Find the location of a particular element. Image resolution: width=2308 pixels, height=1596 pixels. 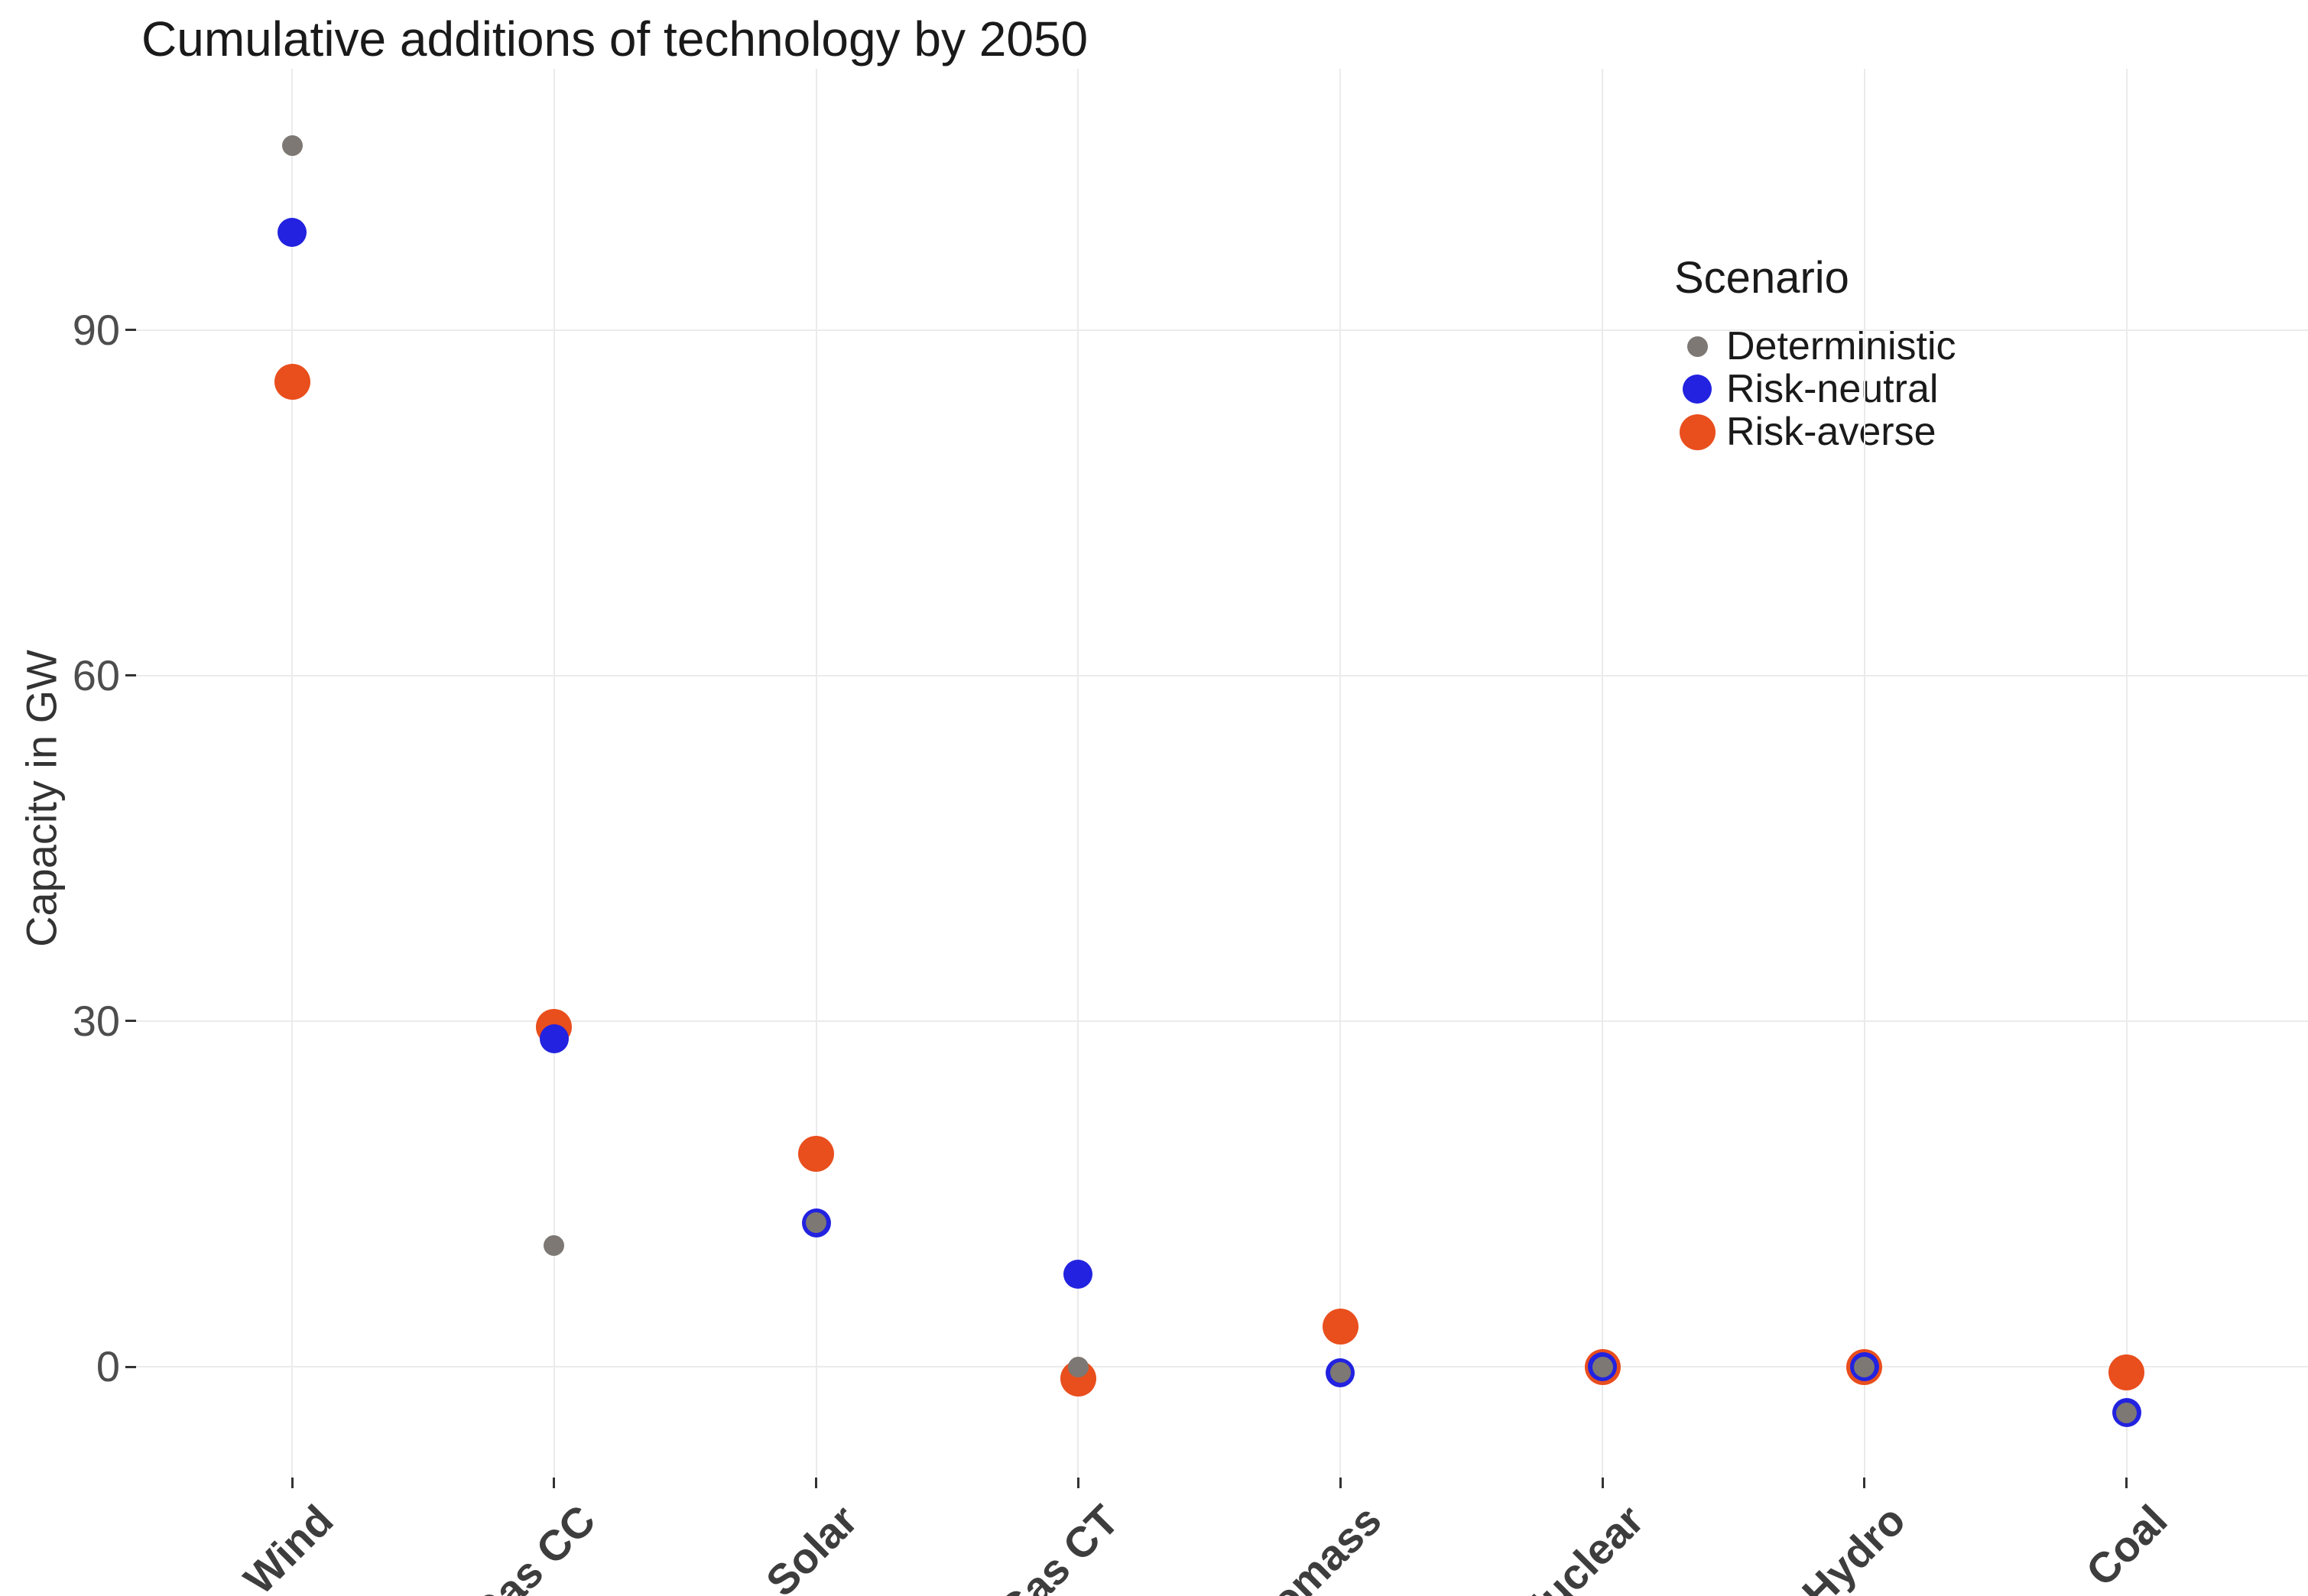

y-tick-label-0: 0 is located at coordinates (108, 1366).